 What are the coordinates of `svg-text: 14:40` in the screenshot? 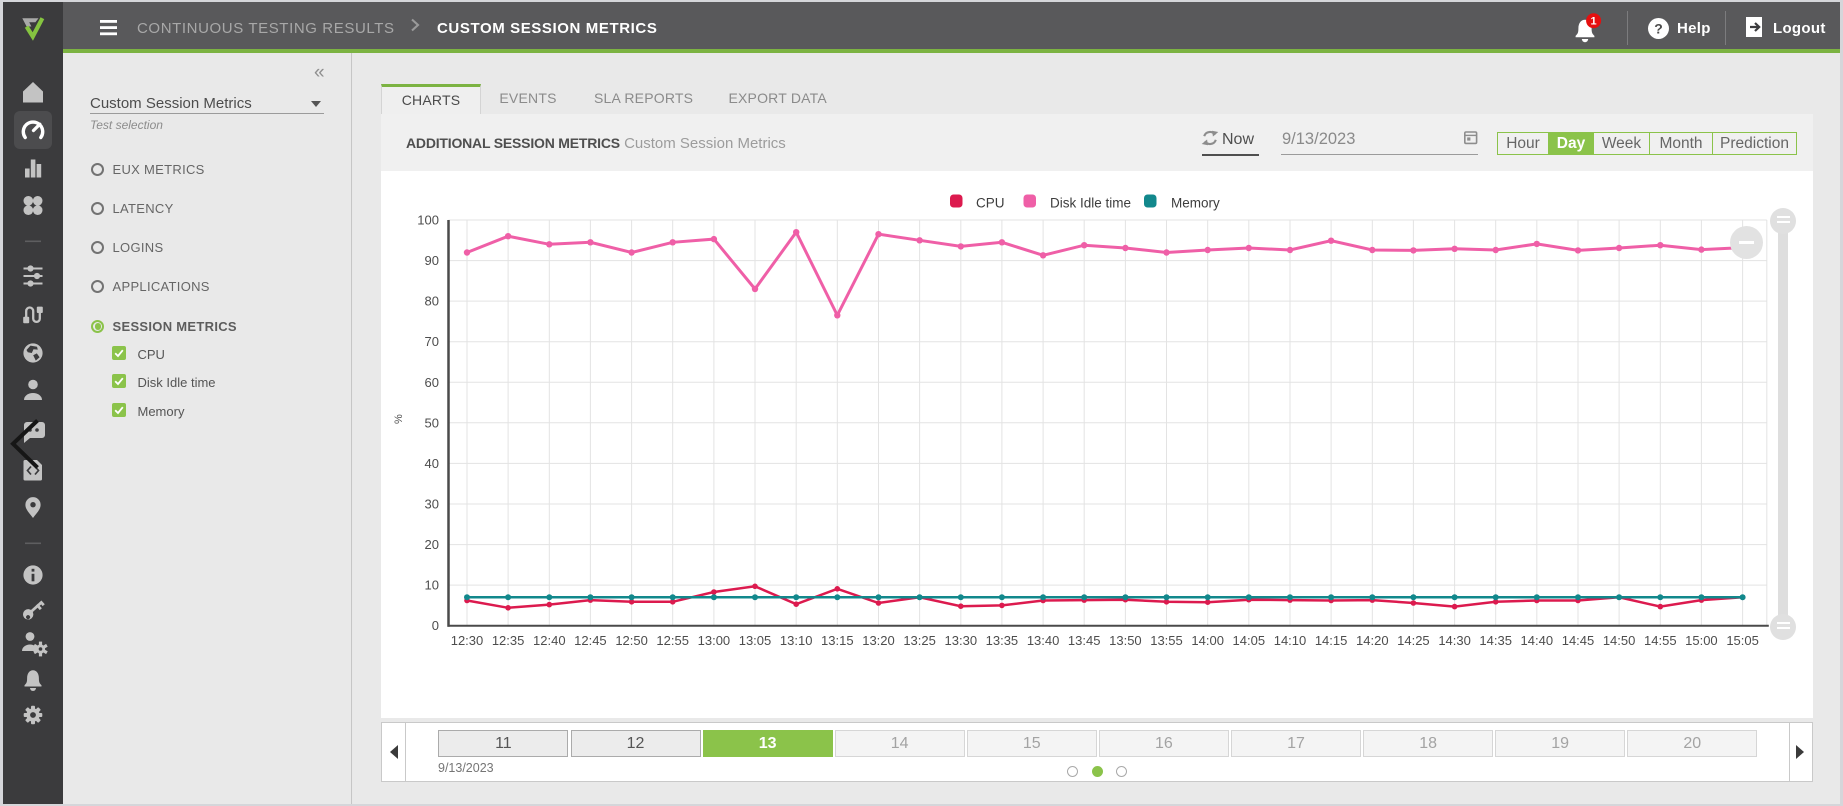 It's located at (1537, 640).